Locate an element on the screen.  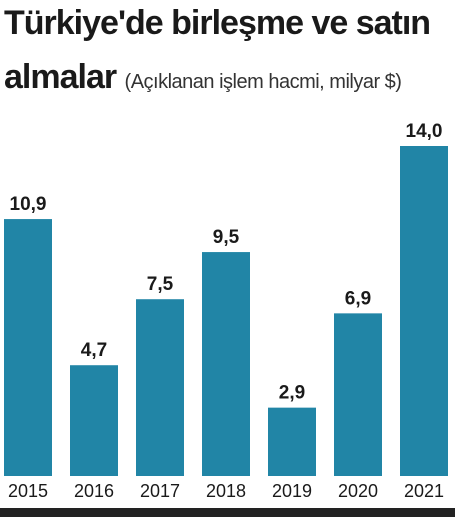
value-label-2020: 6,9 is located at coordinates (358, 298).